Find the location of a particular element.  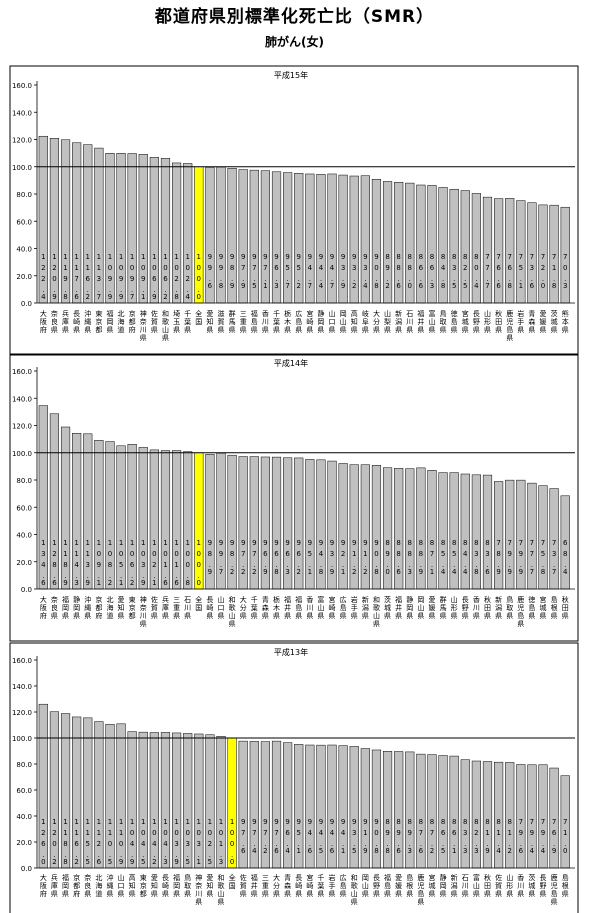

y-tick-label: 160.0 is located at coordinates (22, 661).